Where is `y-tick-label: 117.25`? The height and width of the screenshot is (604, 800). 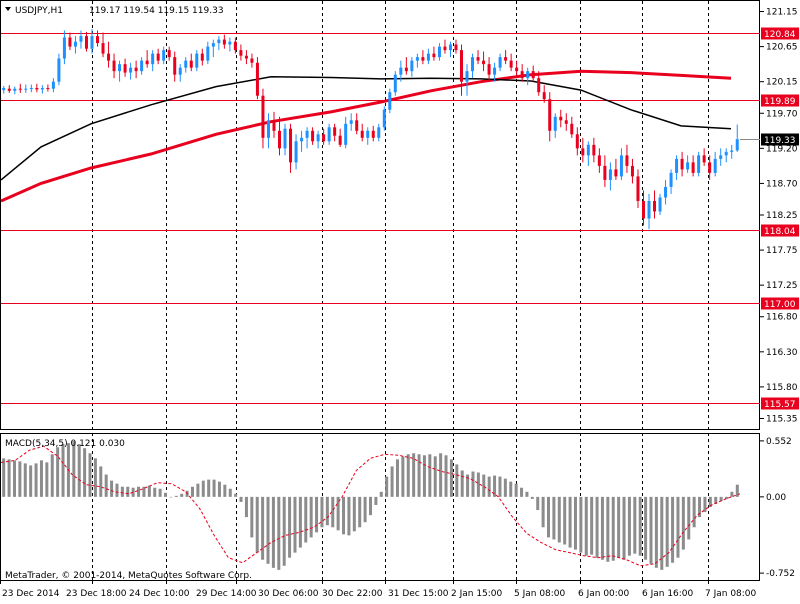
y-tick-label: 117.25 is located at coordinates (782, 286).